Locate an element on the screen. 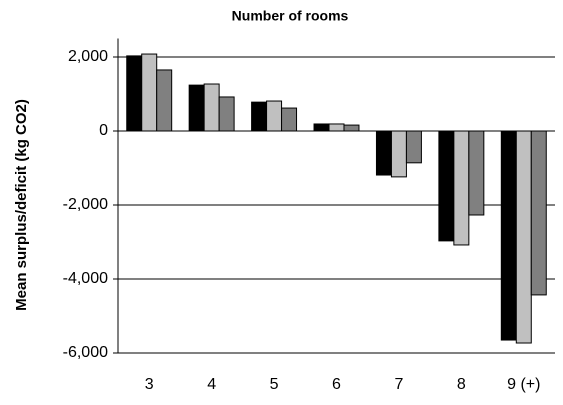 This screenshot has height=405, width=563. y-tick-label: -2,000 is located at coordinates (85, 204).